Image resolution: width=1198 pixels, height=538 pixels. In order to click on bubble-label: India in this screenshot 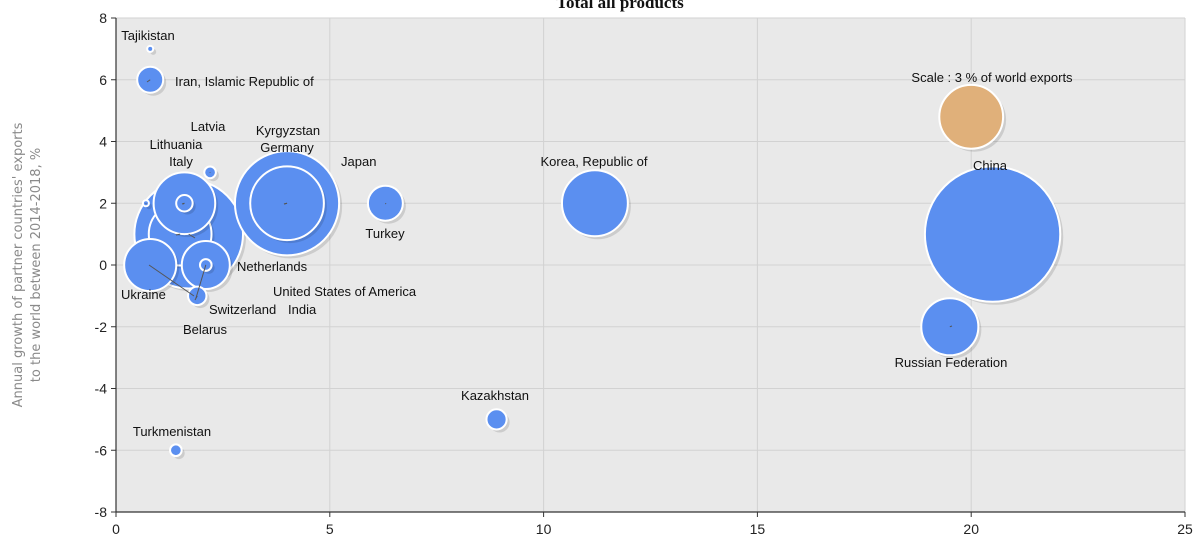, I will do `click(302, 309)`.